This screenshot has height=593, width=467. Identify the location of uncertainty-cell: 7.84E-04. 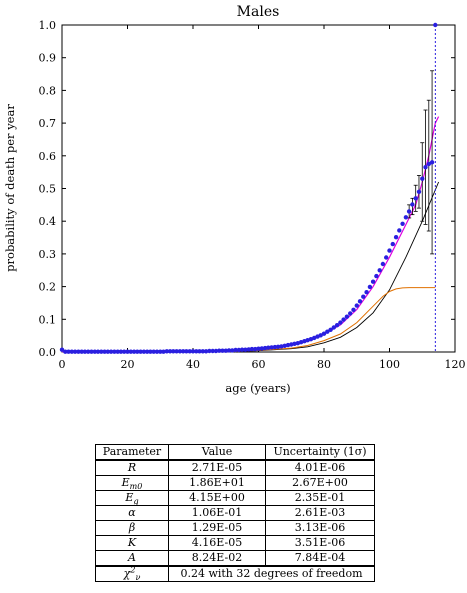
(320, 558).